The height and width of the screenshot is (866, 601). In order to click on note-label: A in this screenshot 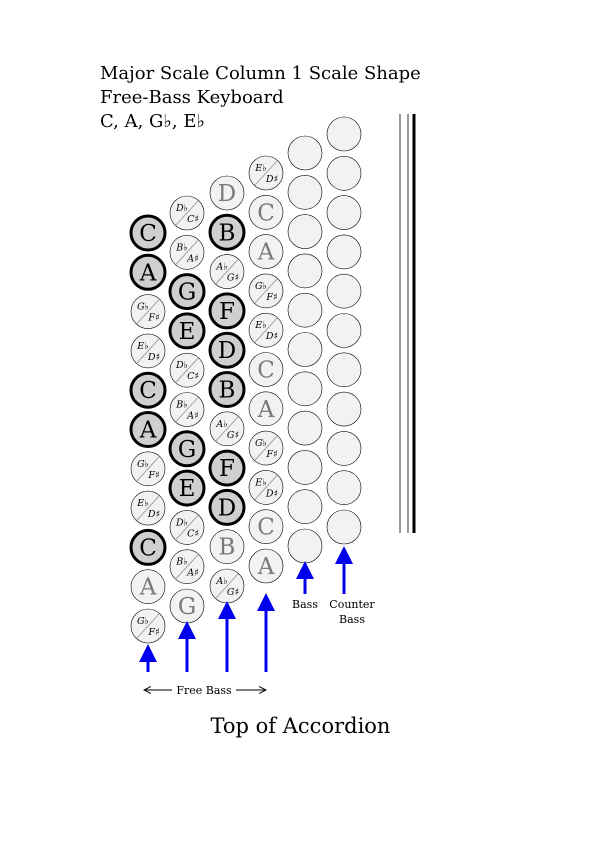, I will do `click(266, 253)`.